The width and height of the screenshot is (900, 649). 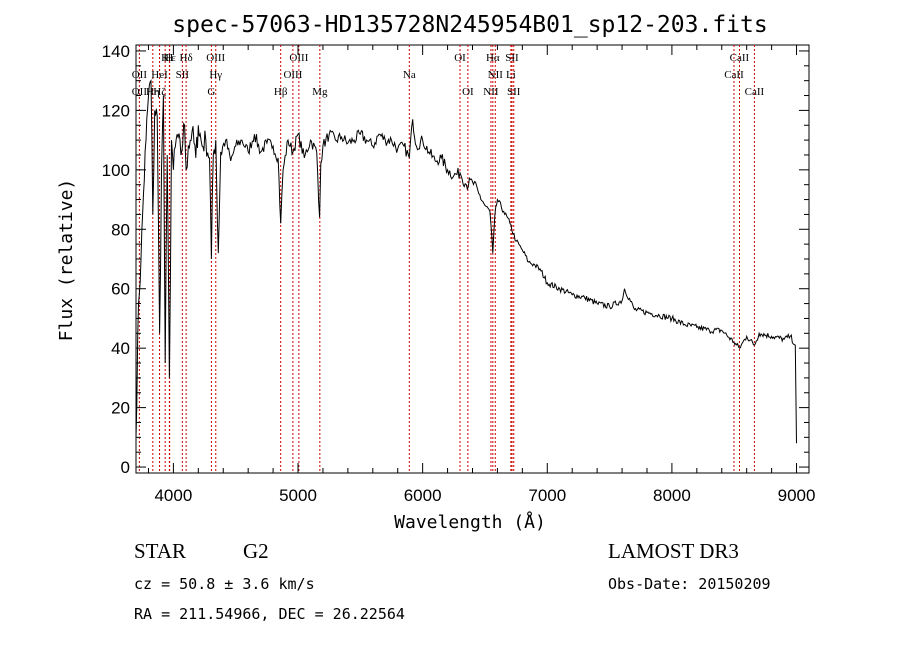 I want to click on y-tick-label: 120, so click(x=116, y=110).